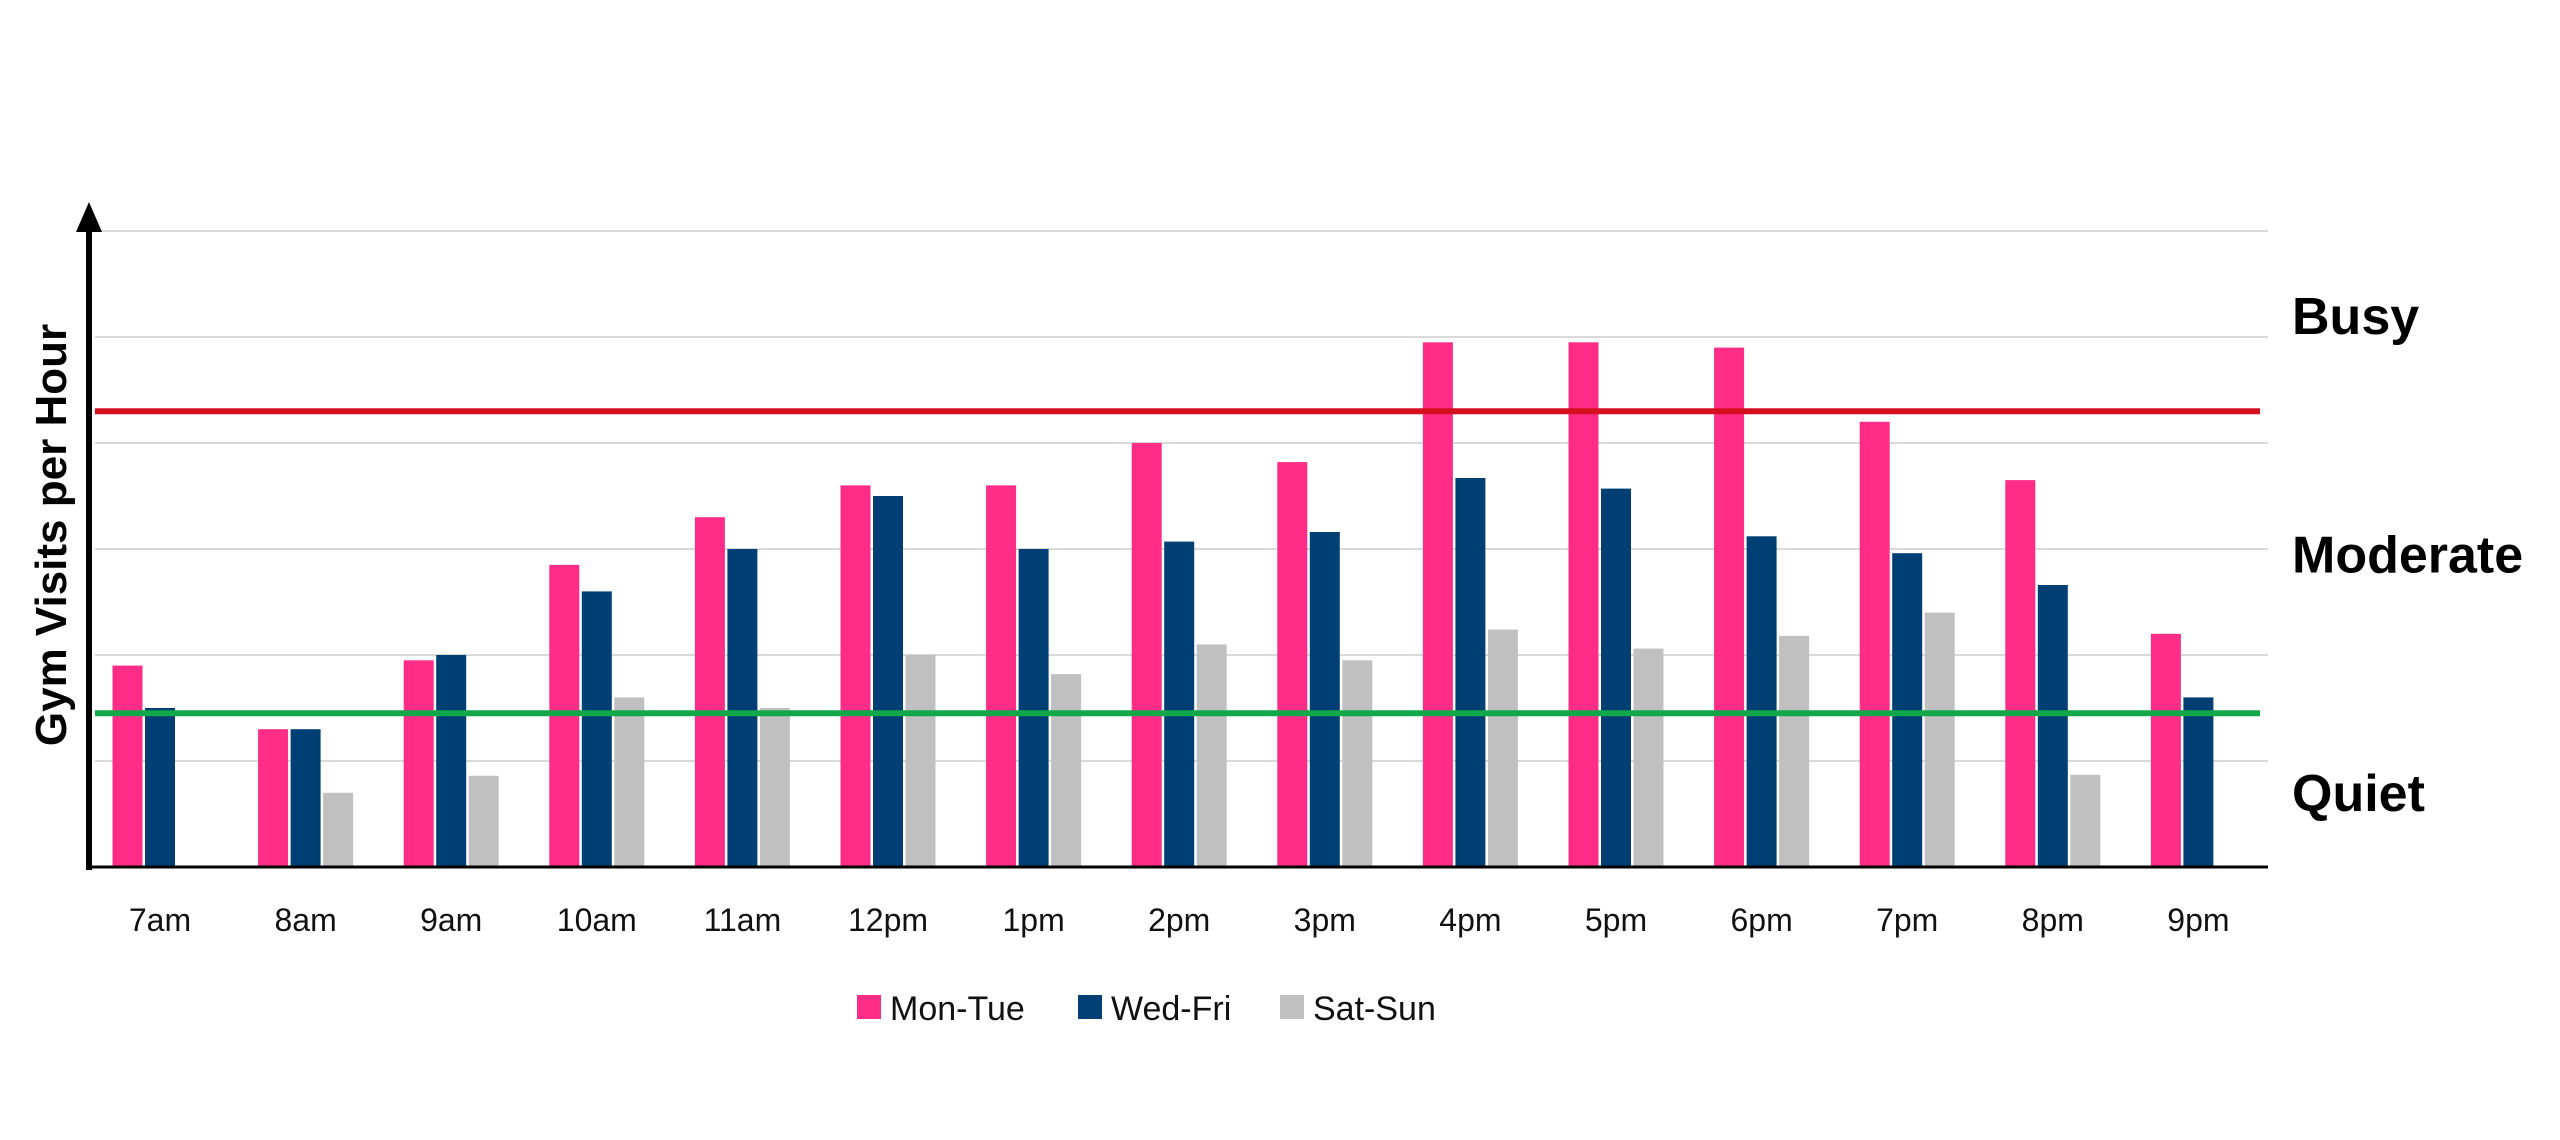  Describe the element at coordinates (1066, 770) in the screenshot. I see `bar-sat-sun-1pm` at that location.